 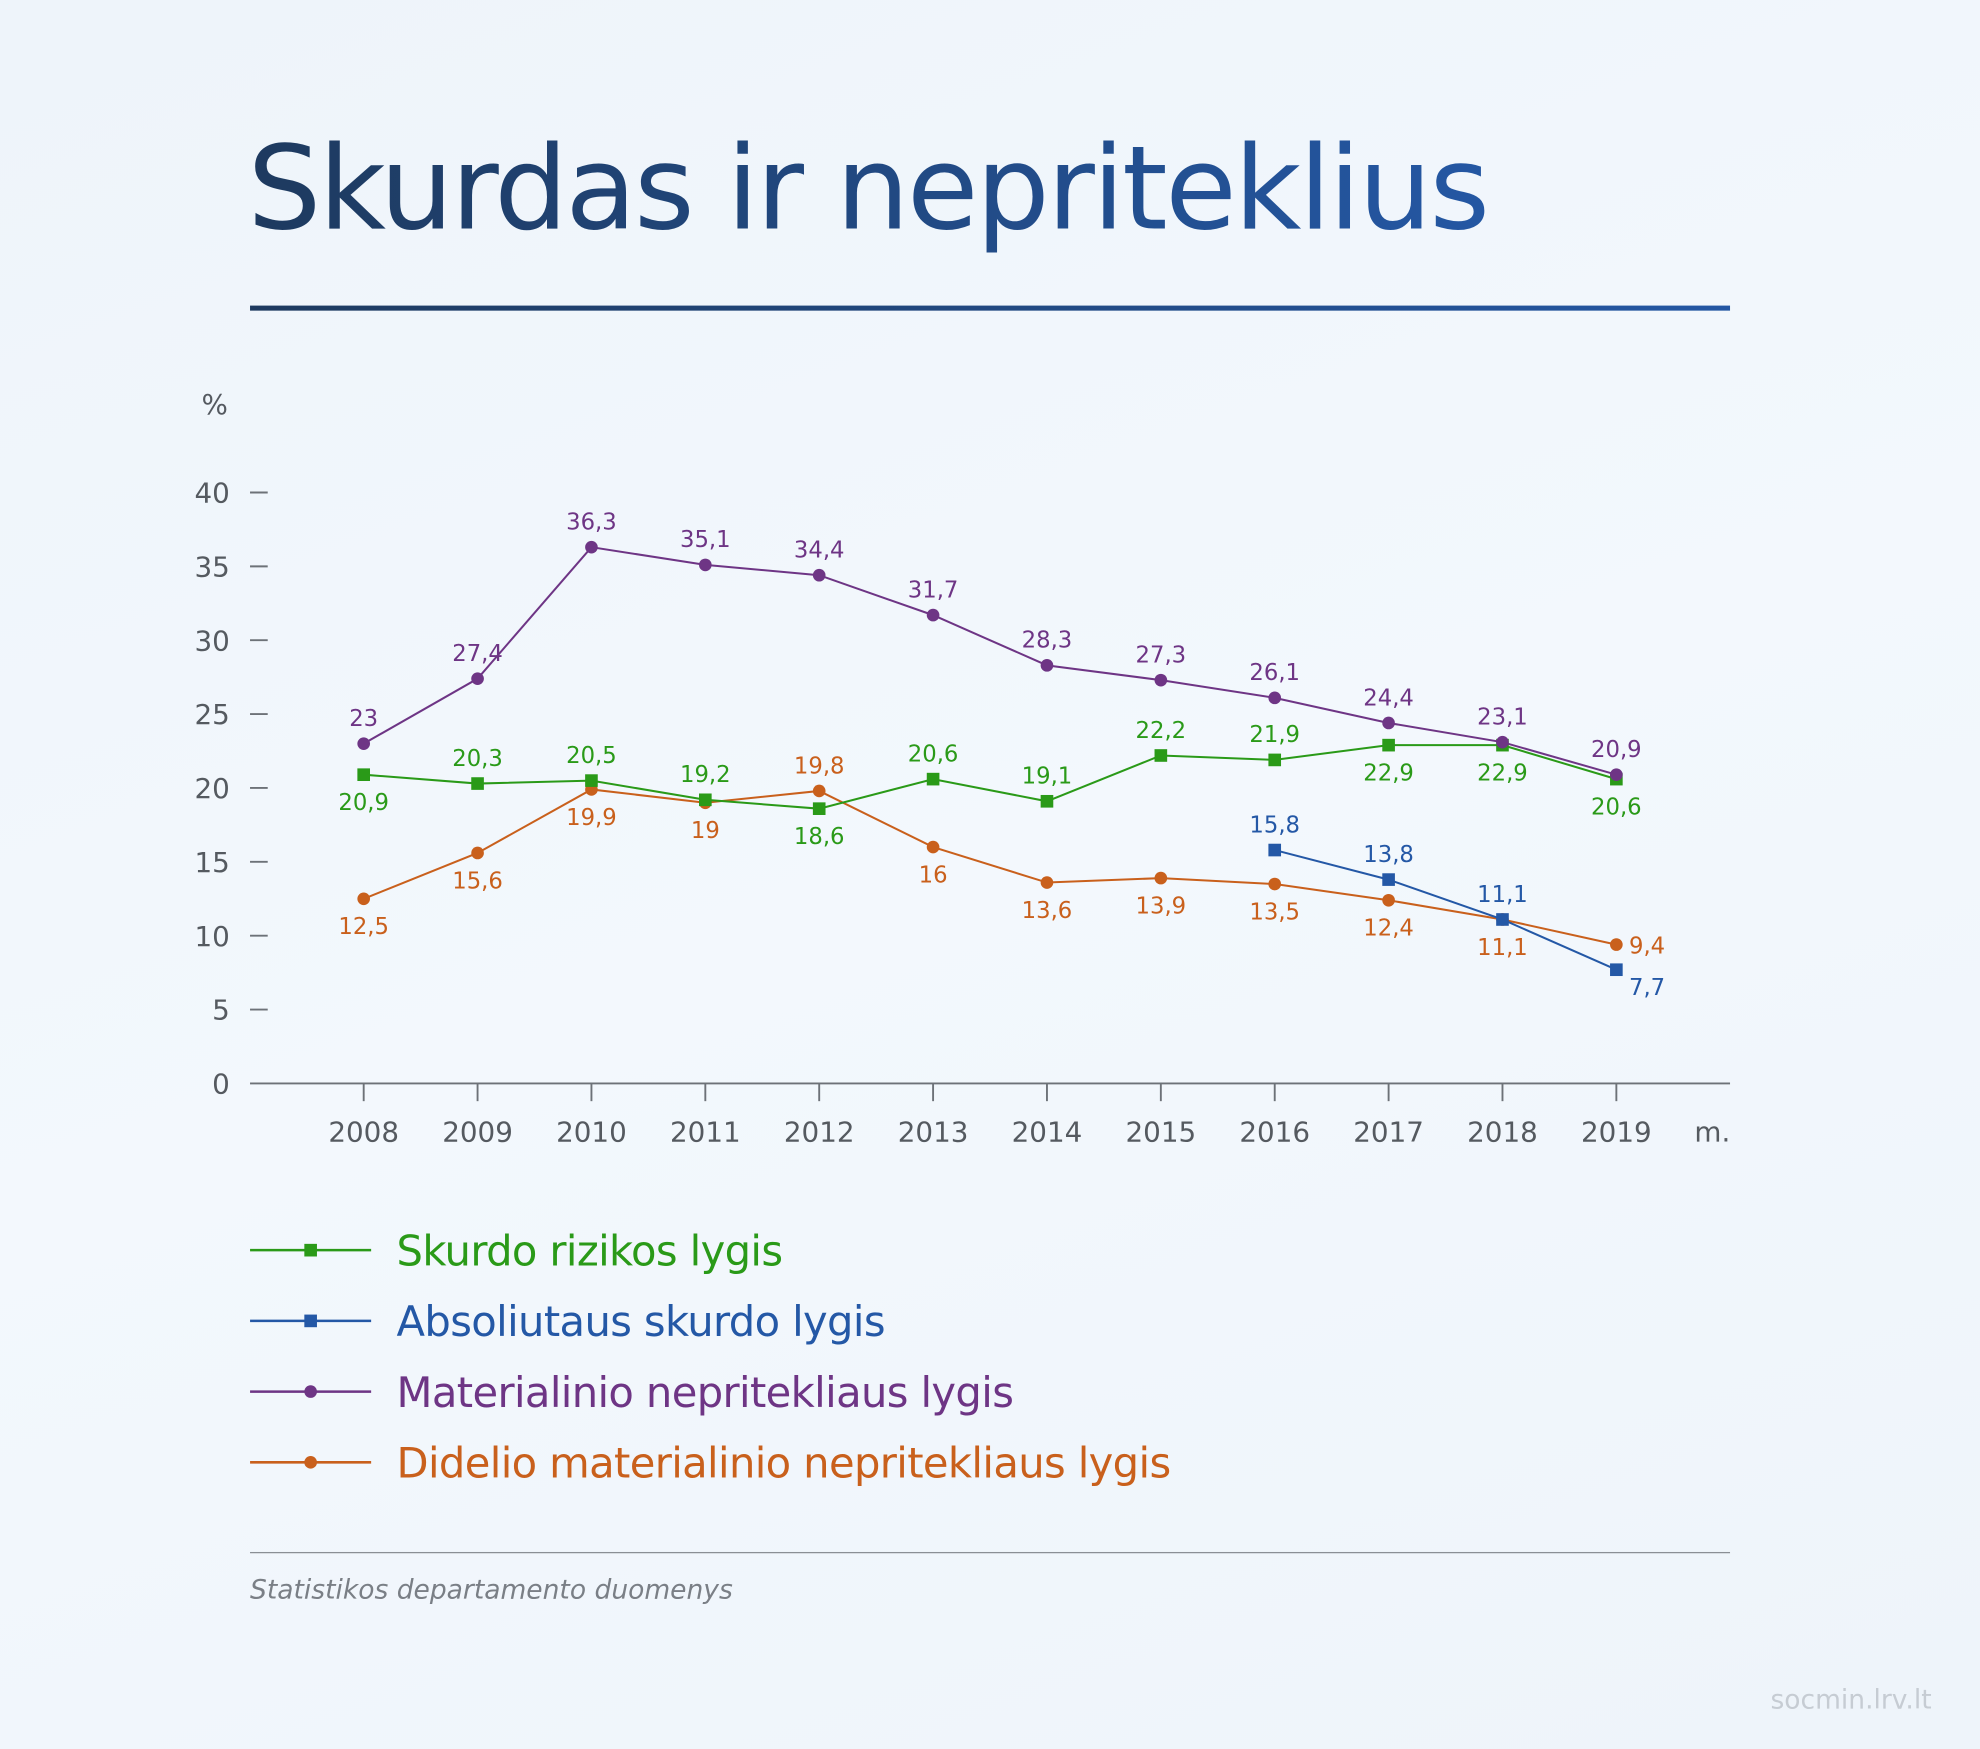 I want to click on x-tick-label: 2018, so click(x=1502, y=1132).